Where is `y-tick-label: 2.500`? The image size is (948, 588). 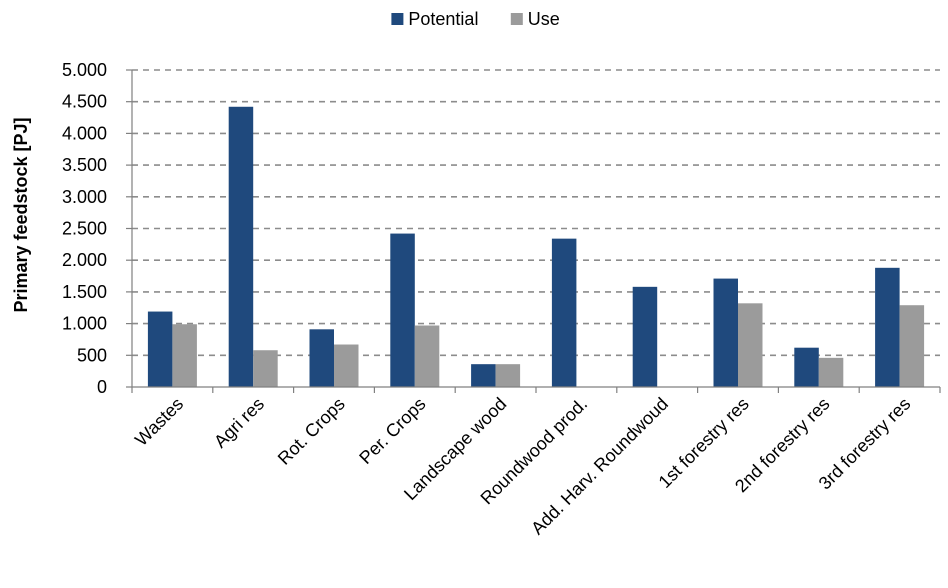
y-tick-label: 2.500 is located at coordinates (84, 229).